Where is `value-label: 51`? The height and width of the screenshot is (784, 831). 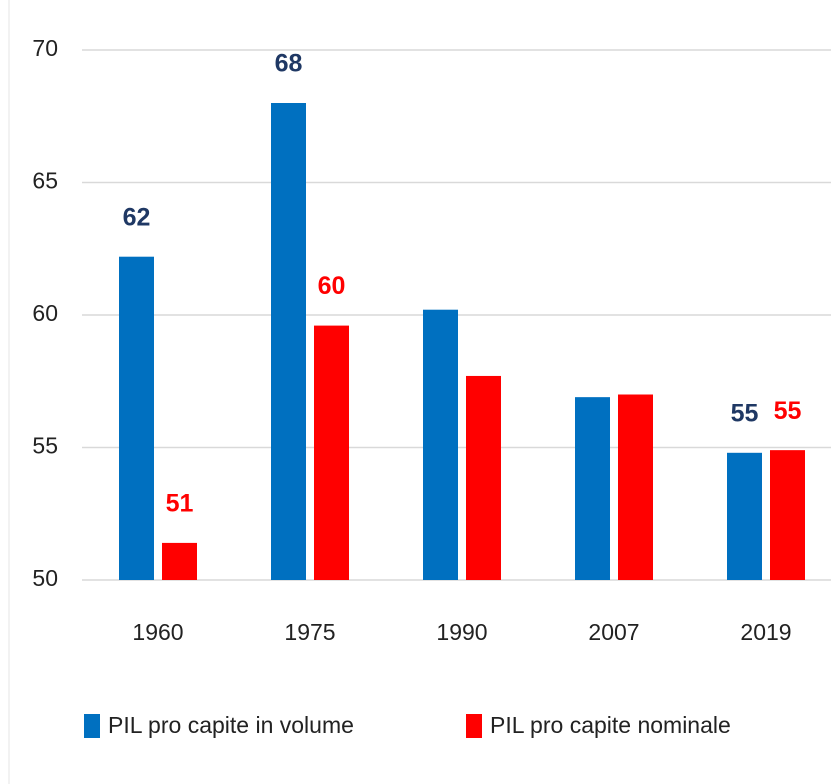
value-label: 51 is located at coordinates (180, 504).